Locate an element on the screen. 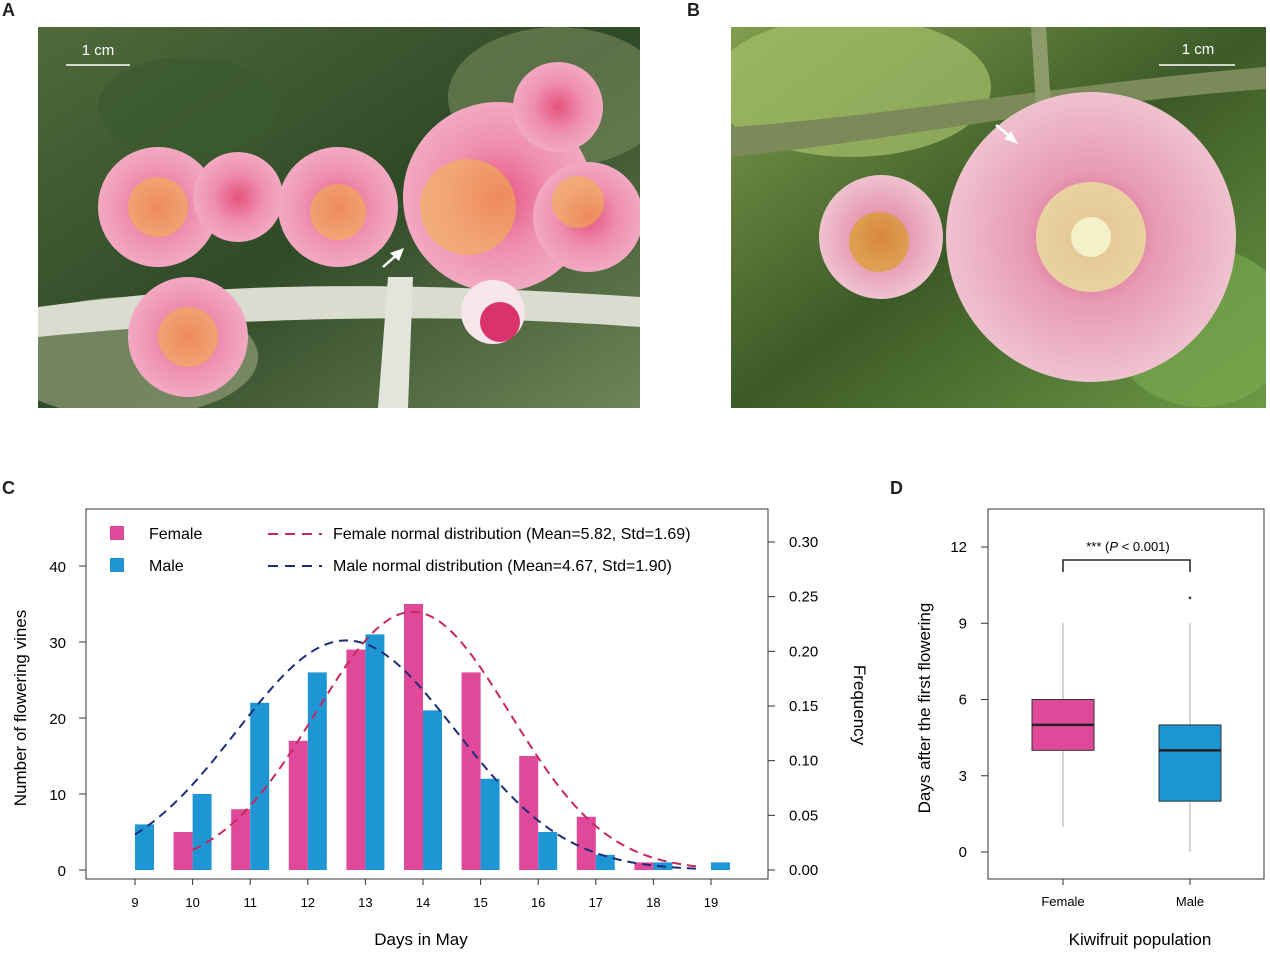  male-normal-curve is located at coordinates (415, 754).